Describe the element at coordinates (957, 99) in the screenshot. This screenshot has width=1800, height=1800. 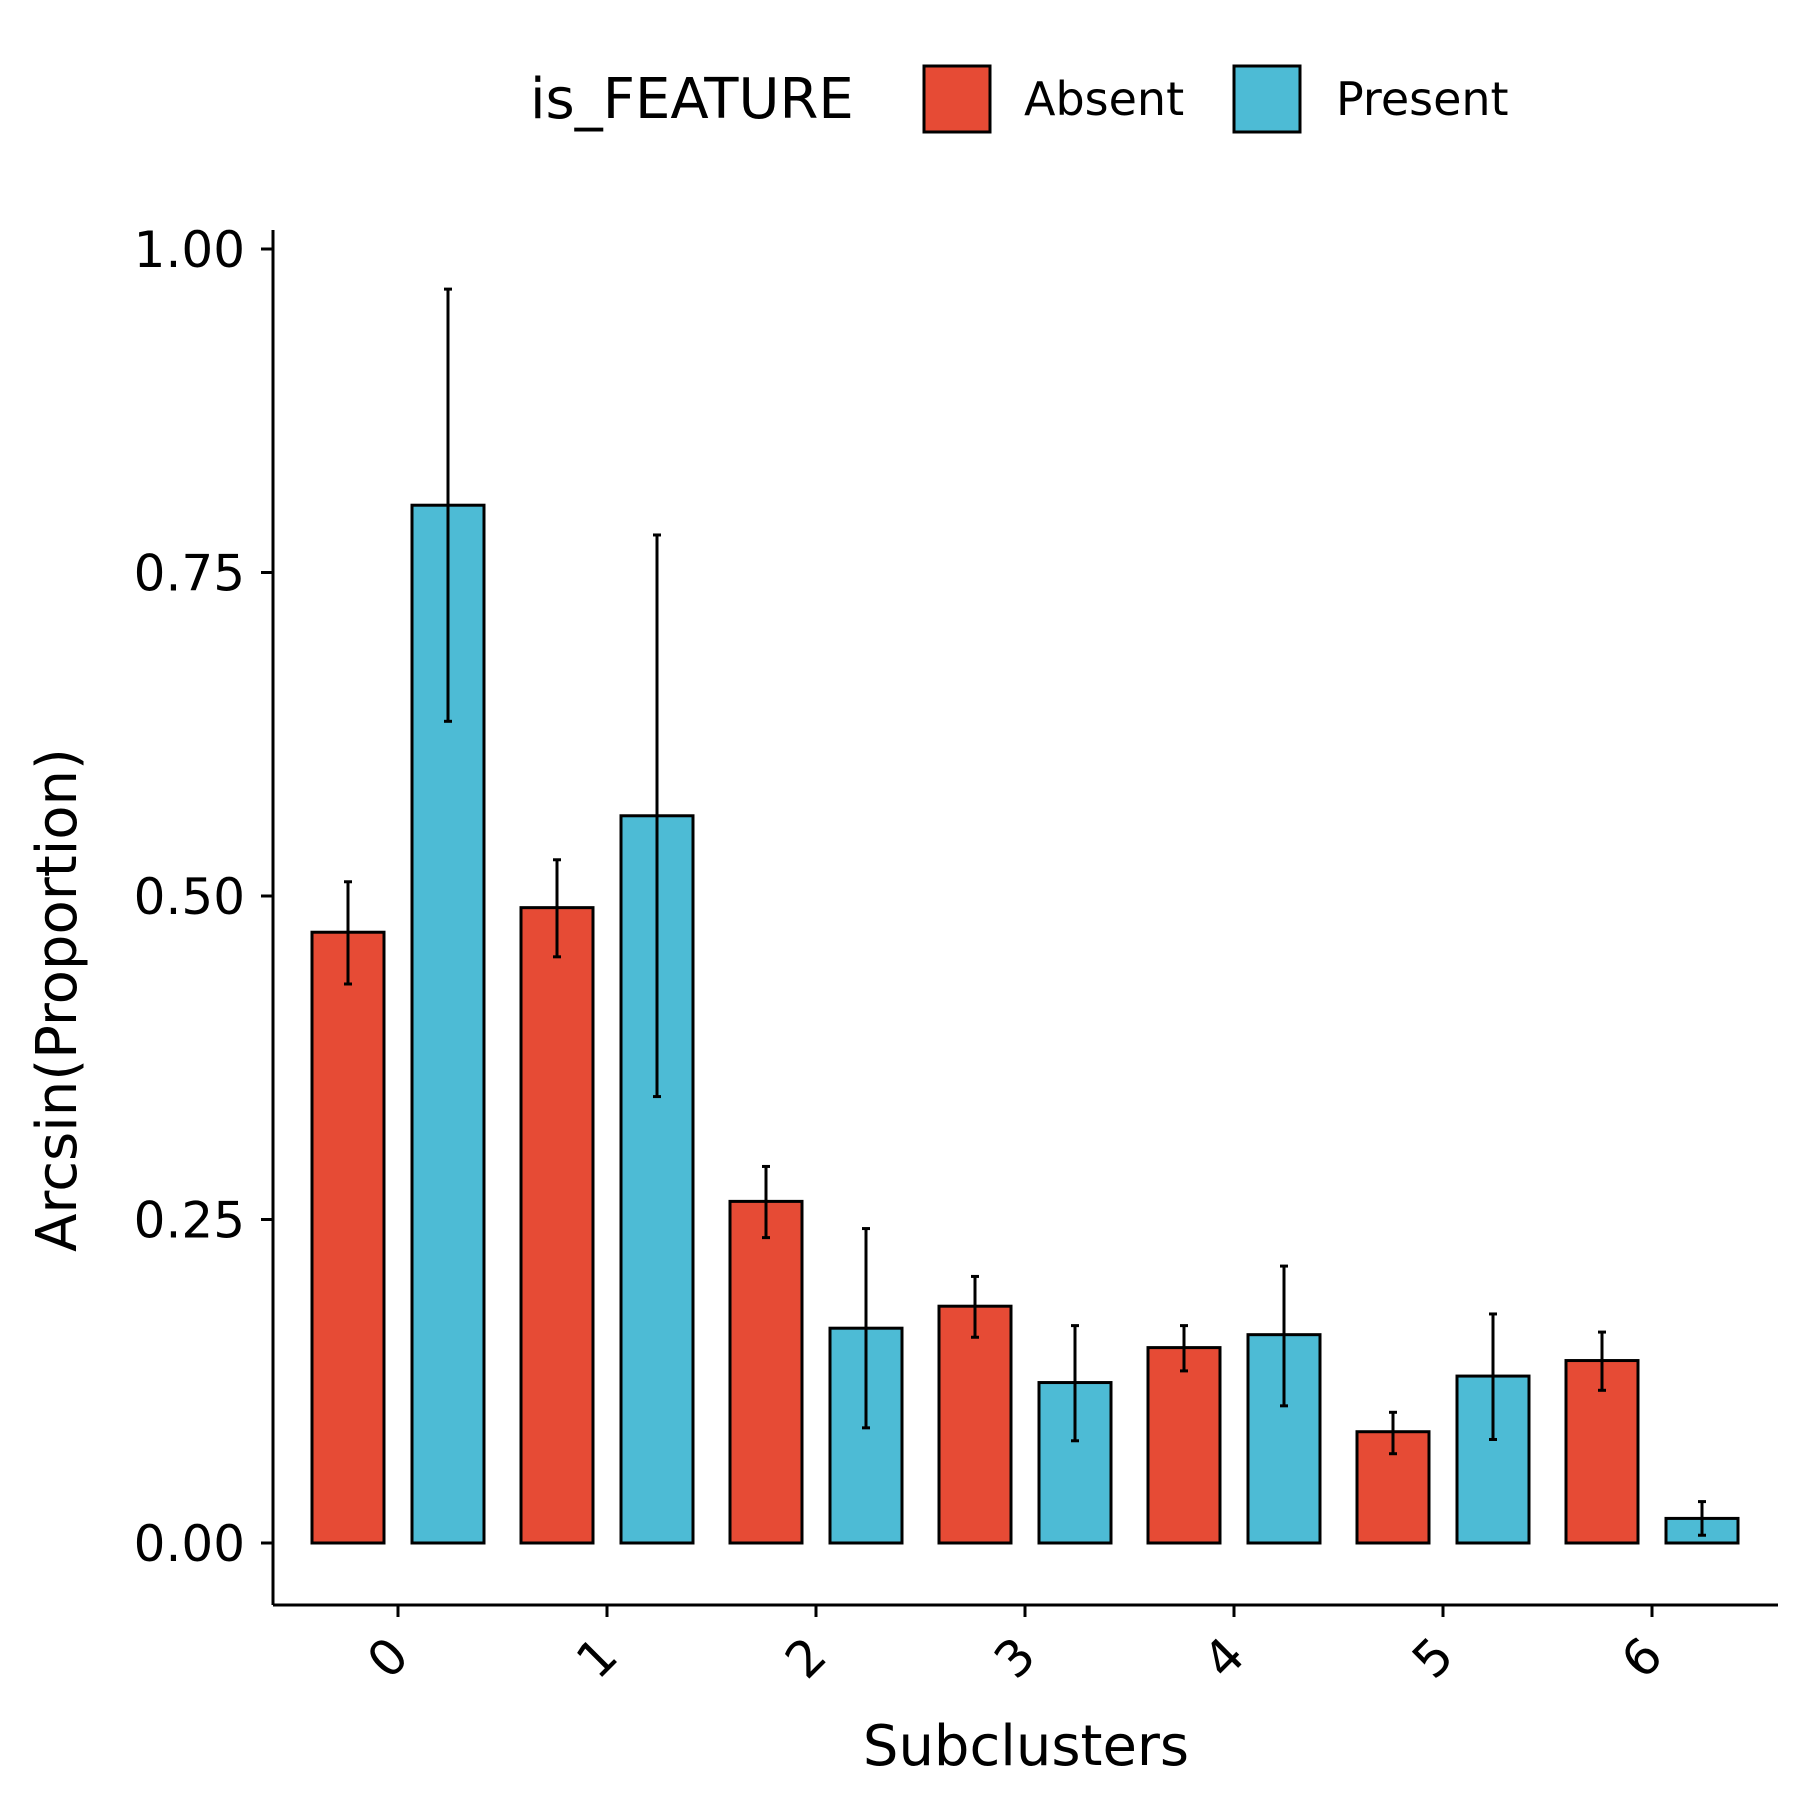
I see `legend-swatch-absent` at that location.